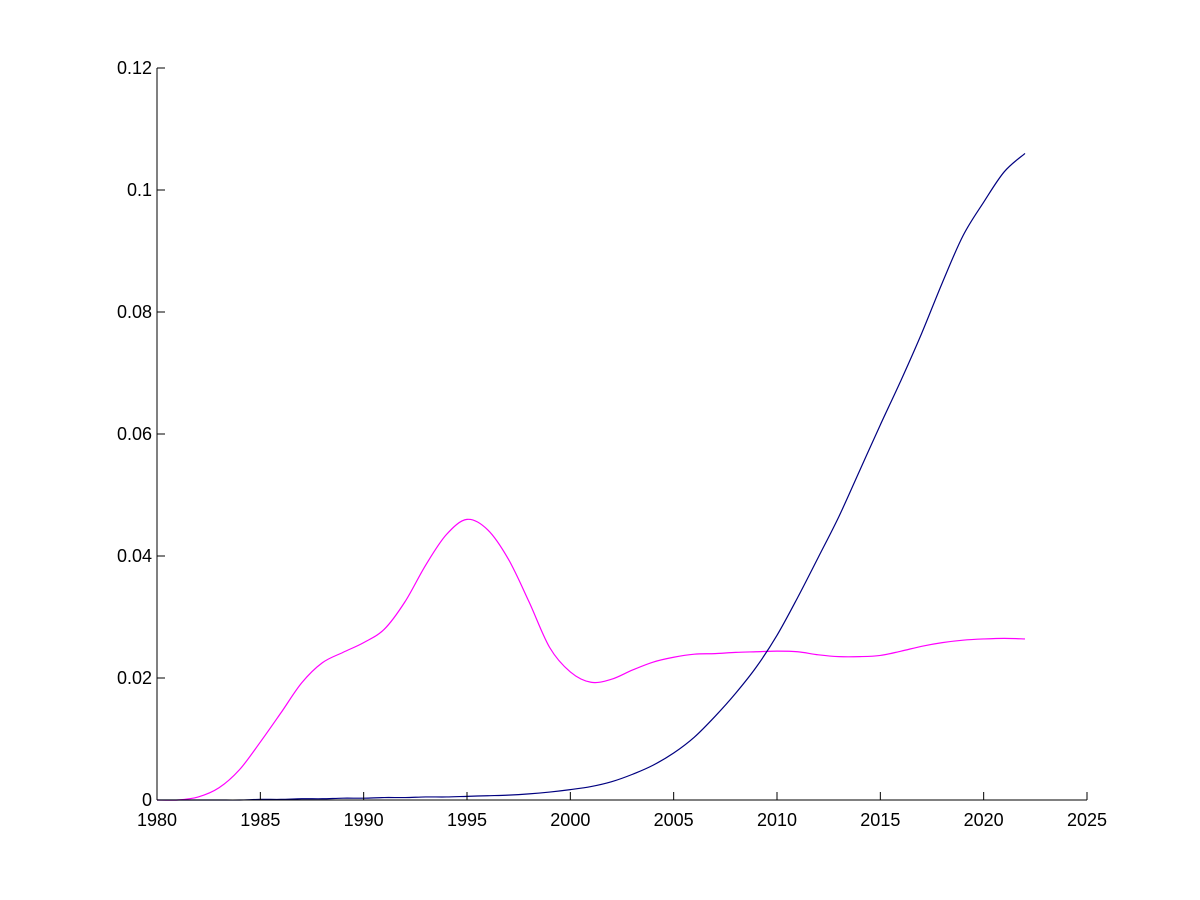  Describe the element at coordinates (984, 820) in the screenshot. I see `x-tick-label: 2020` at that location.